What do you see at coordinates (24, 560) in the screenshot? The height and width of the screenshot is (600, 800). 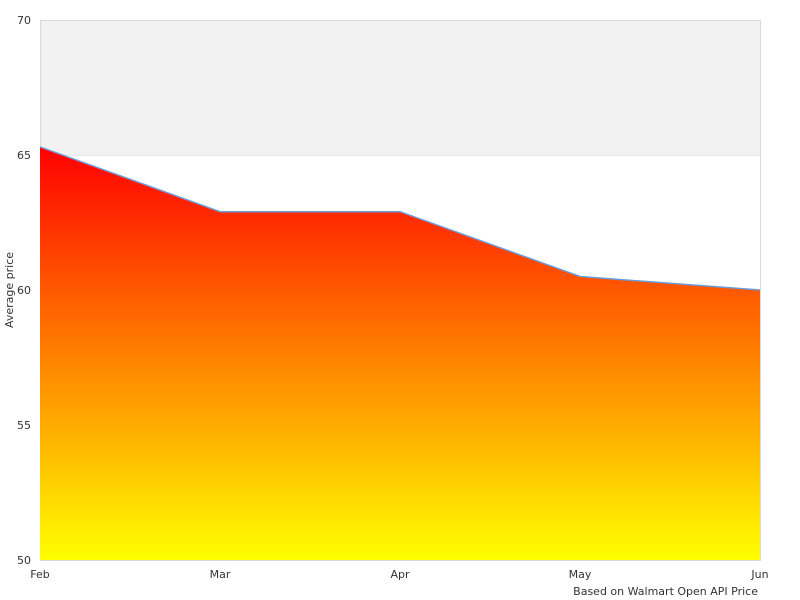 I see `y-tick-label: 50` at bounding box center [24, 560].